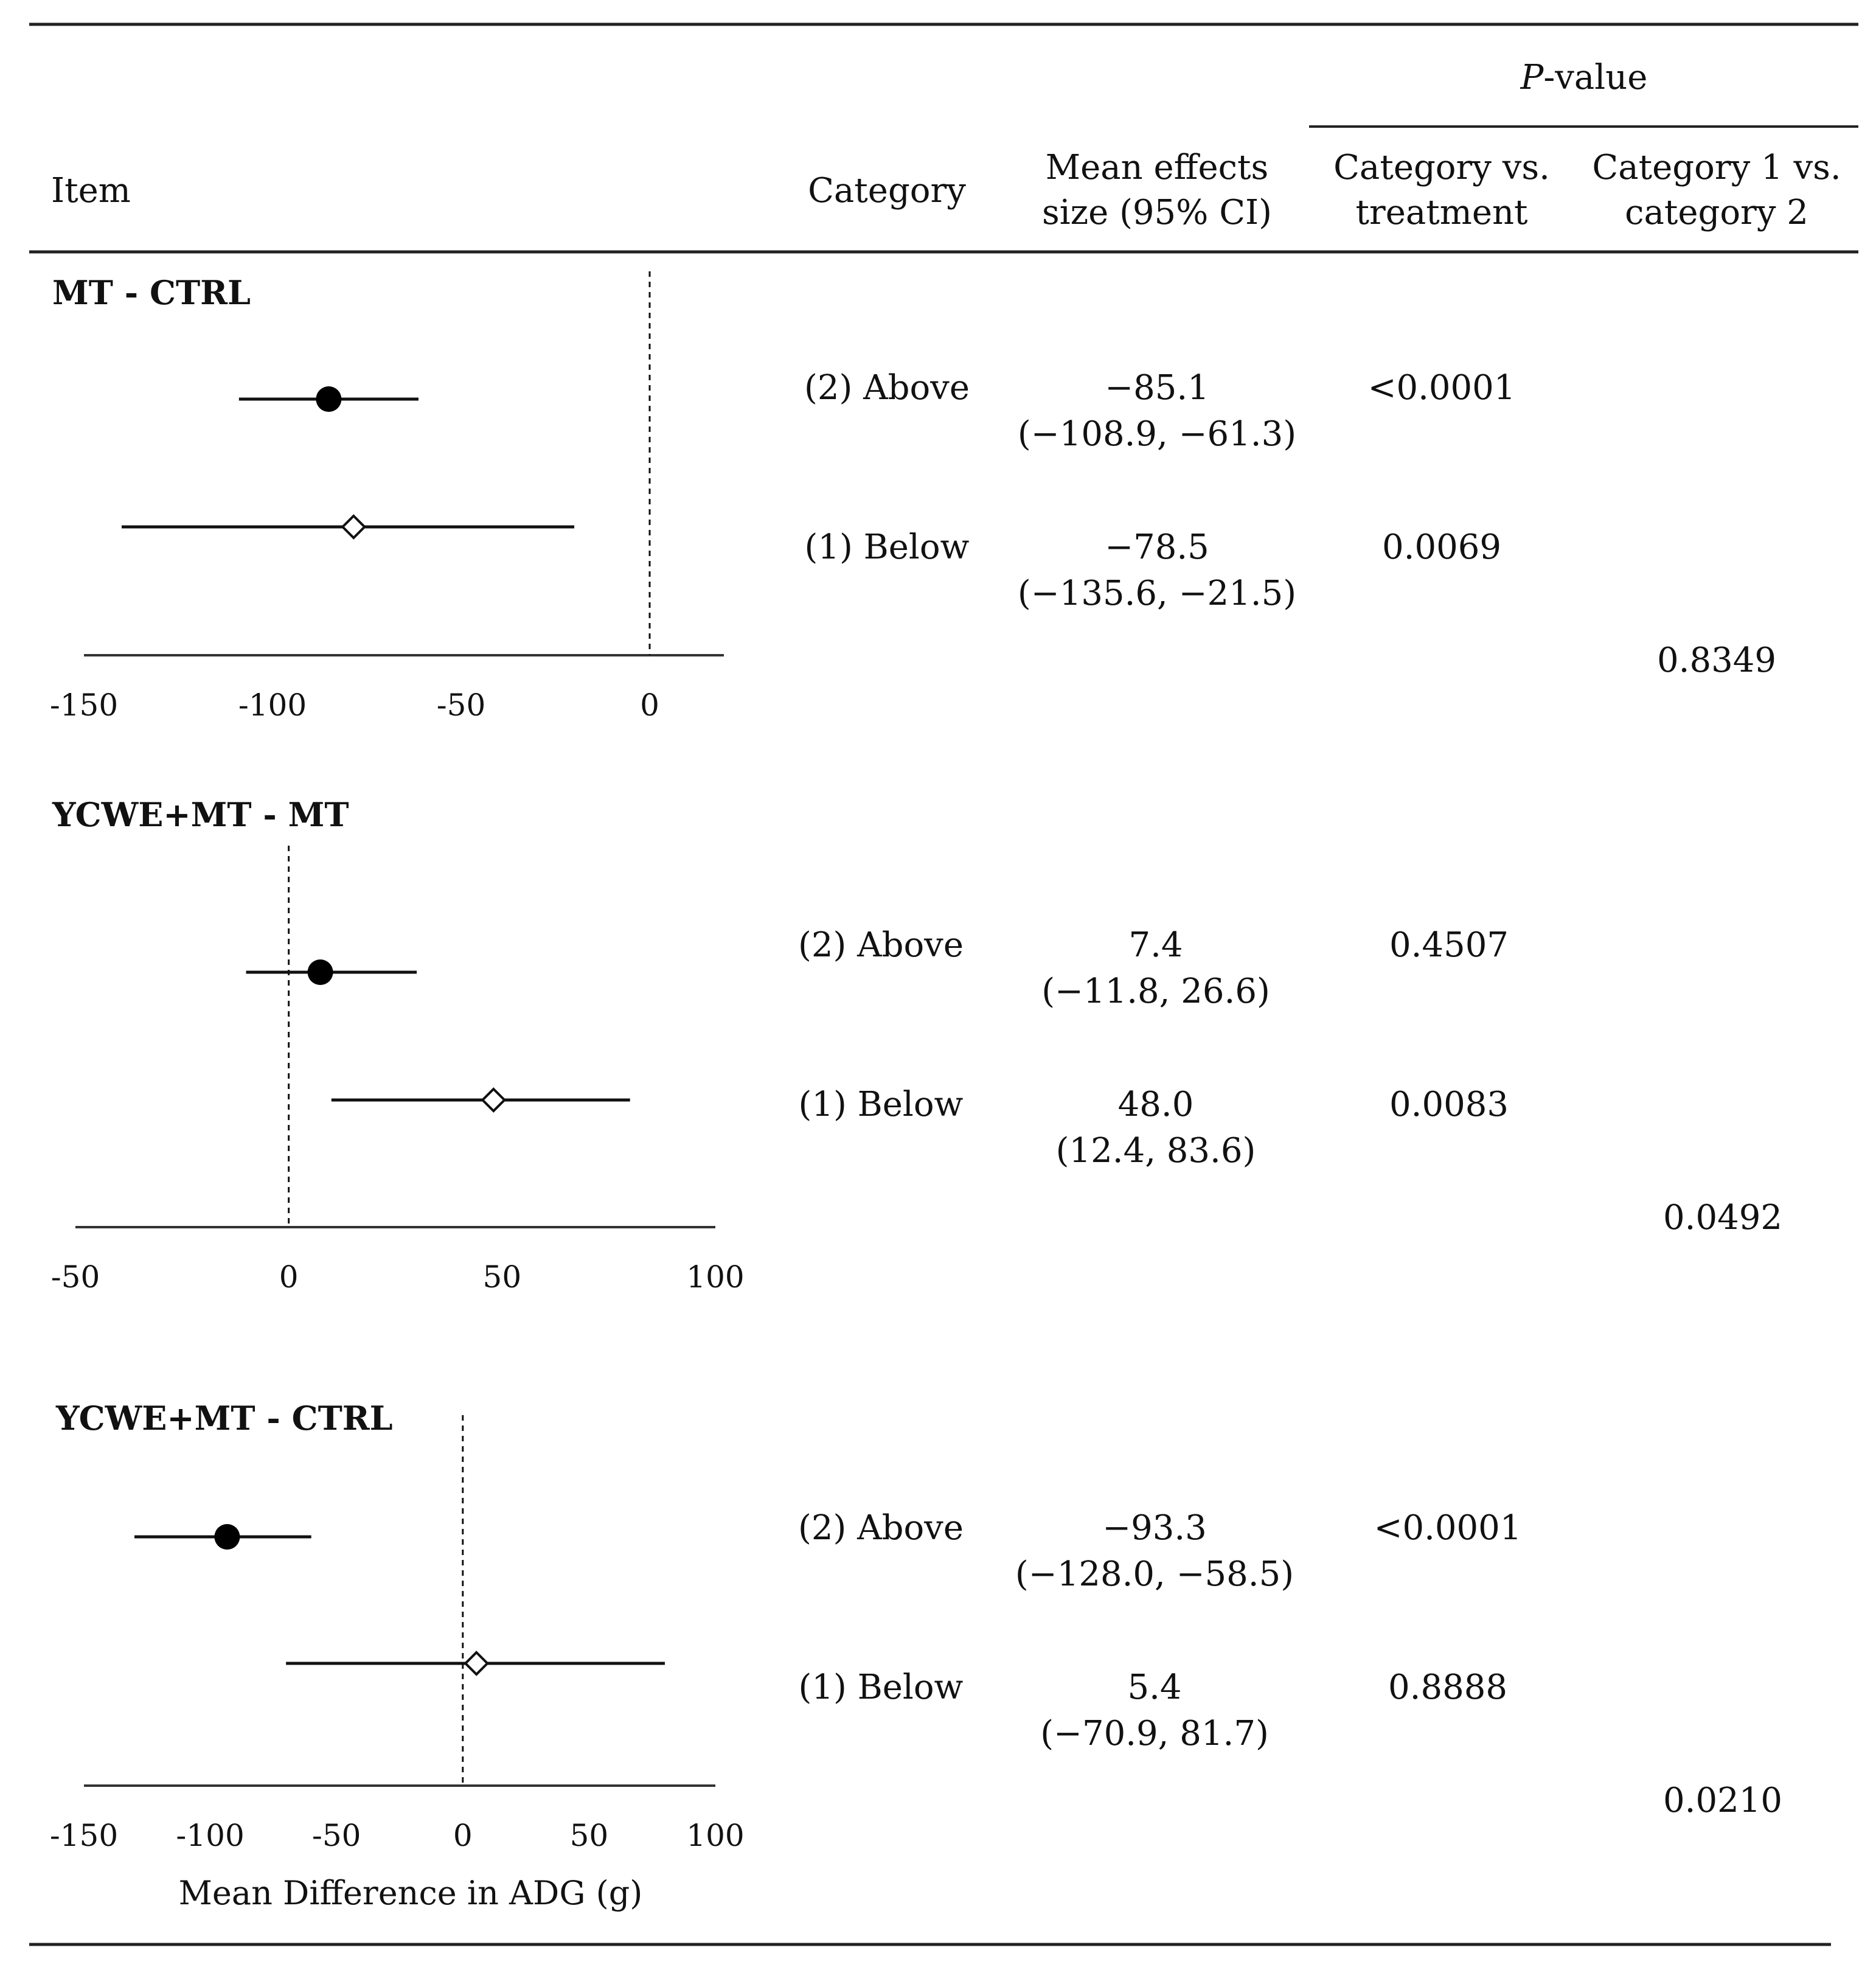  I want to click on mean-cell: 5.4, so click(1154, 1687).